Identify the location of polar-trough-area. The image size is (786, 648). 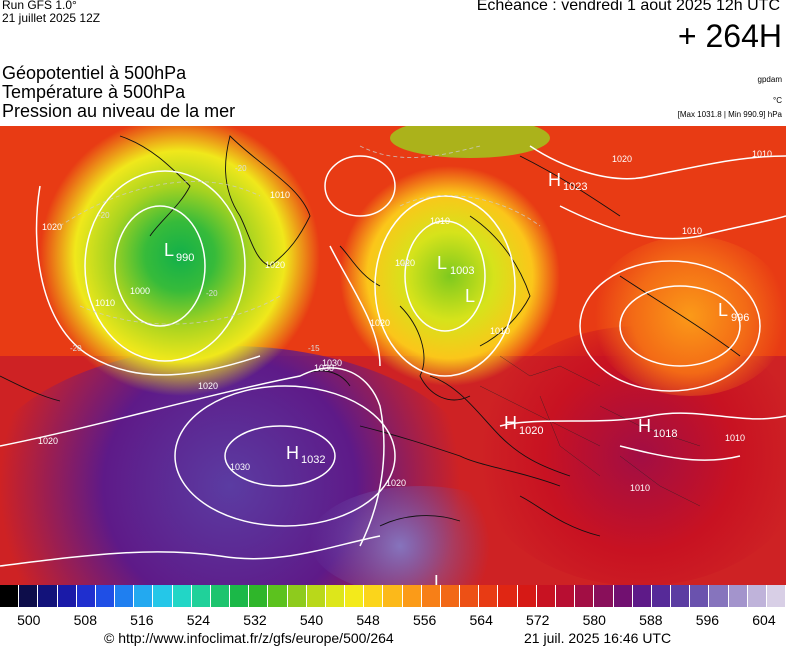
(470, 142).